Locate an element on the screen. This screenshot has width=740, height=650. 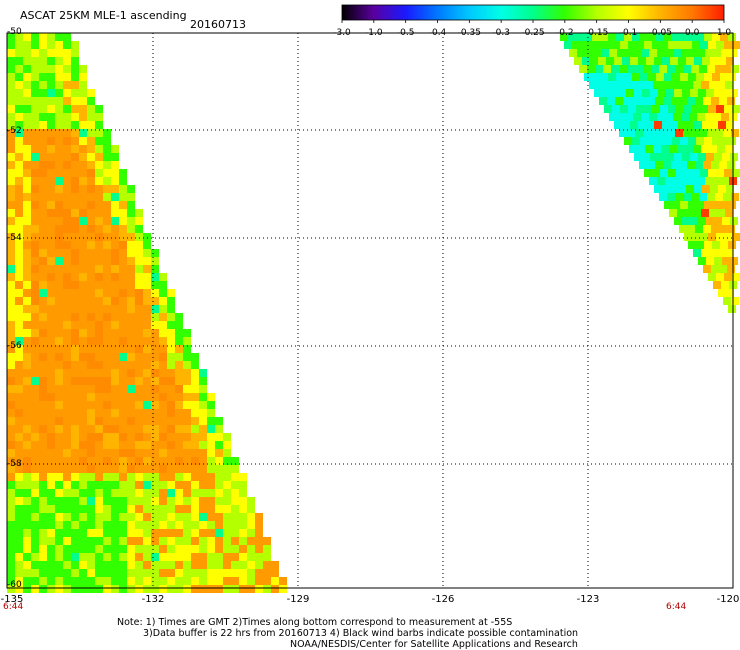
colorbar-tick-label: -0.05 is located at coordinates (660, 33).